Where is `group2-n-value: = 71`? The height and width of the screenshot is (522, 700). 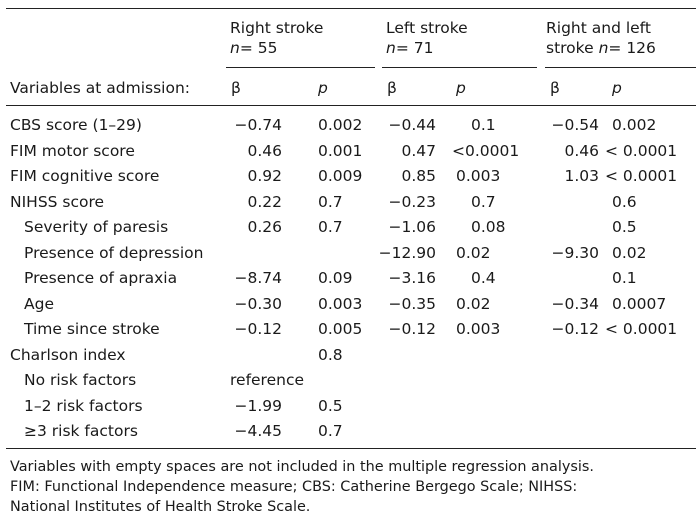
group2-n-value: = 71 is located at coordinates (414, 48).